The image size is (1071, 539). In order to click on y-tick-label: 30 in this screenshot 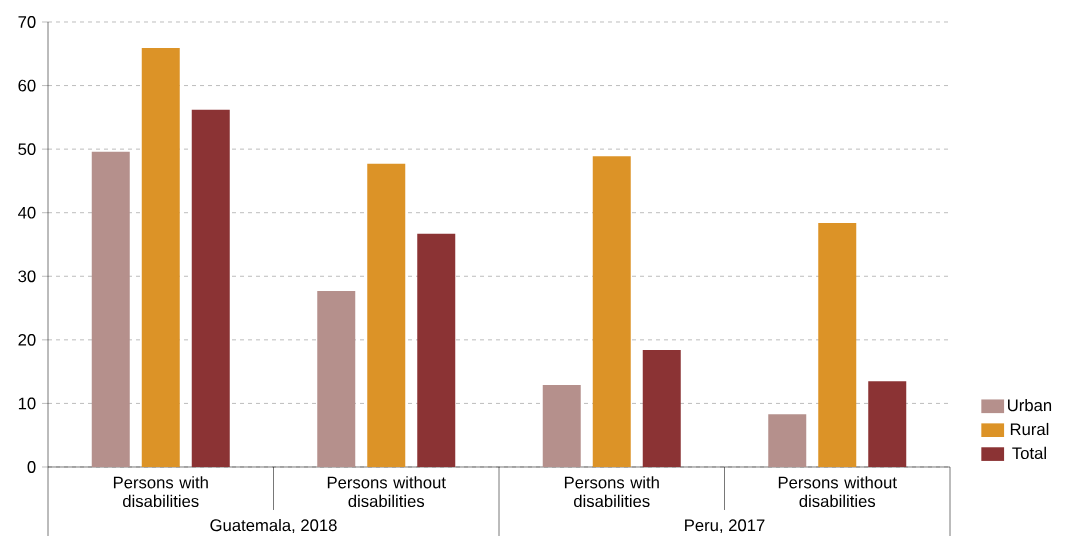, I will do `click(27, 276)`.